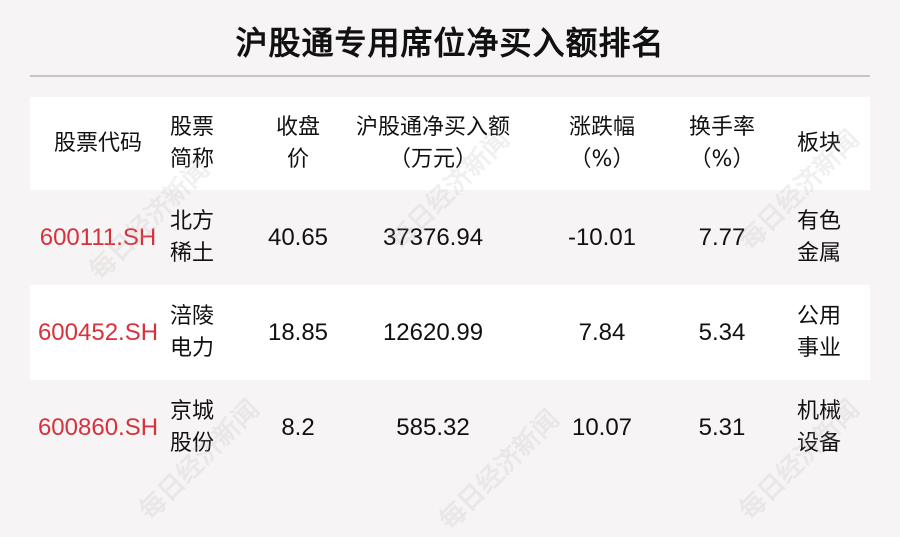  What do you see at coordinates (818, 237) in the screenshot?
I see `sector: 有色 金属` at bounding box center [818, 237].